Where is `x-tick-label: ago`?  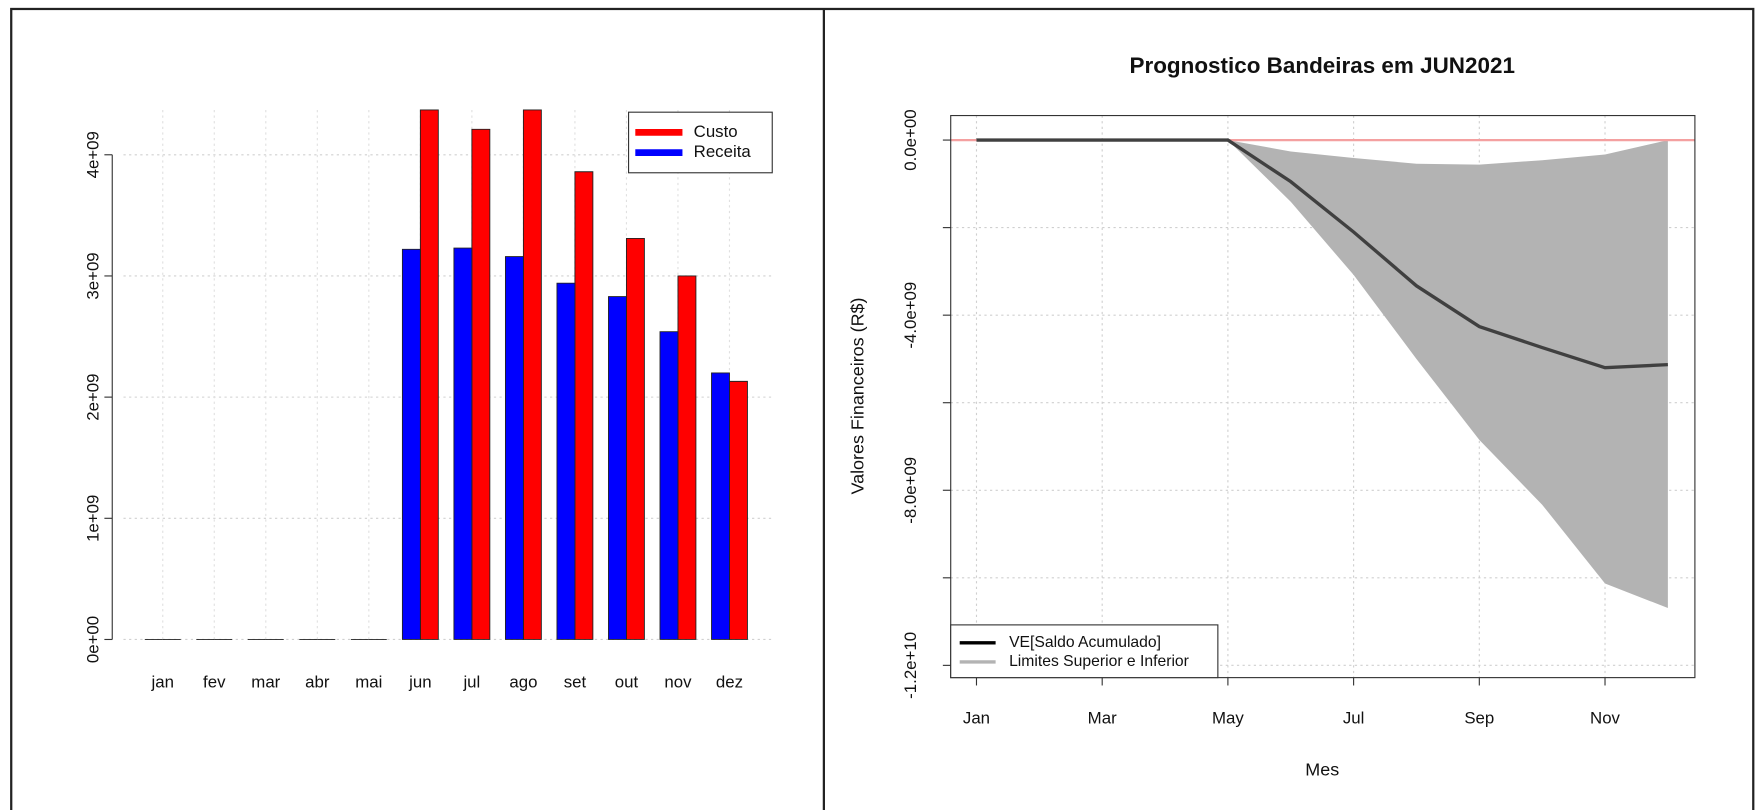 x-tick-label: ago is located at coordinates (523, 682).